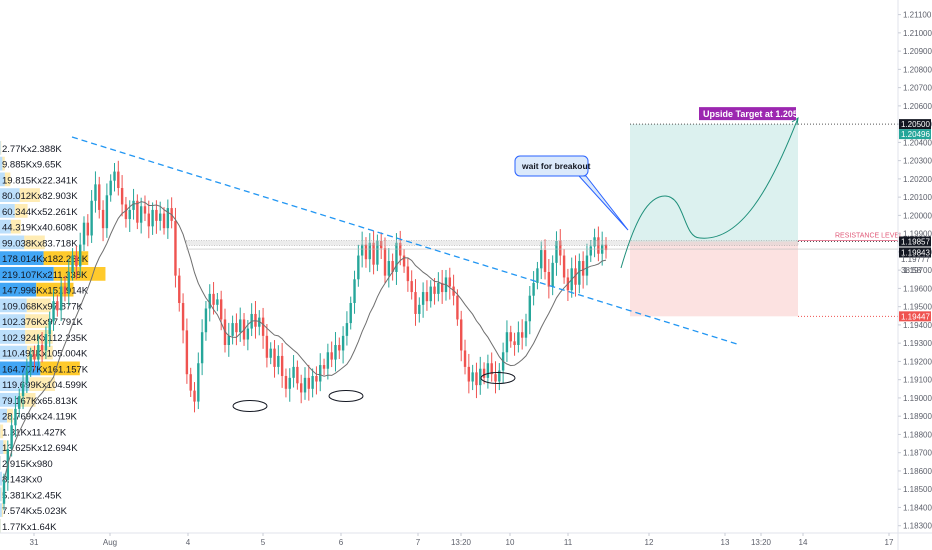 The image size is (932, 550). I want to click on time-tick-label: 6, so click(341, 542).